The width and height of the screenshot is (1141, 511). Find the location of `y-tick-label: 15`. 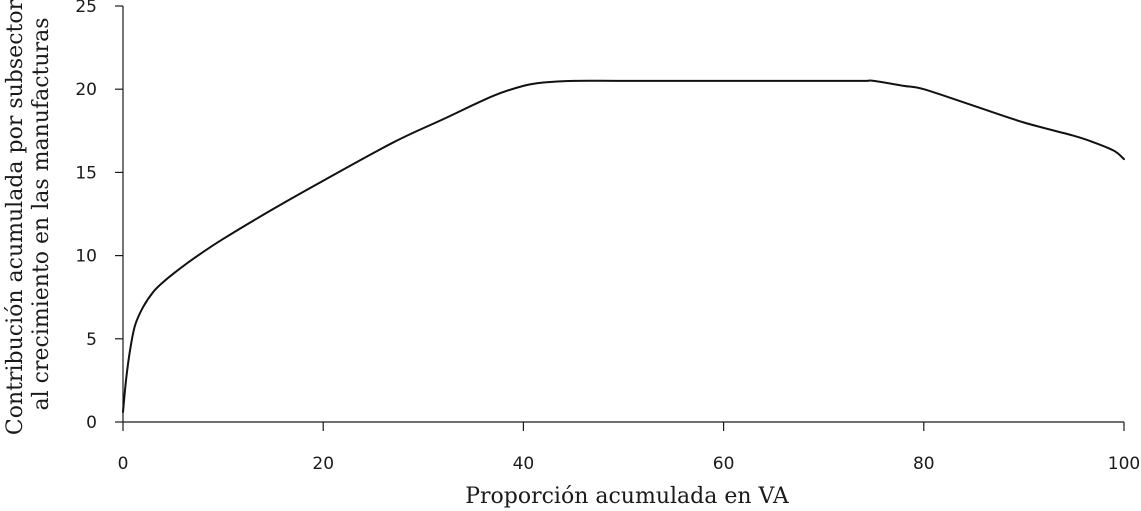

y-tick-label: 15 is located at coordinates (86, 173).